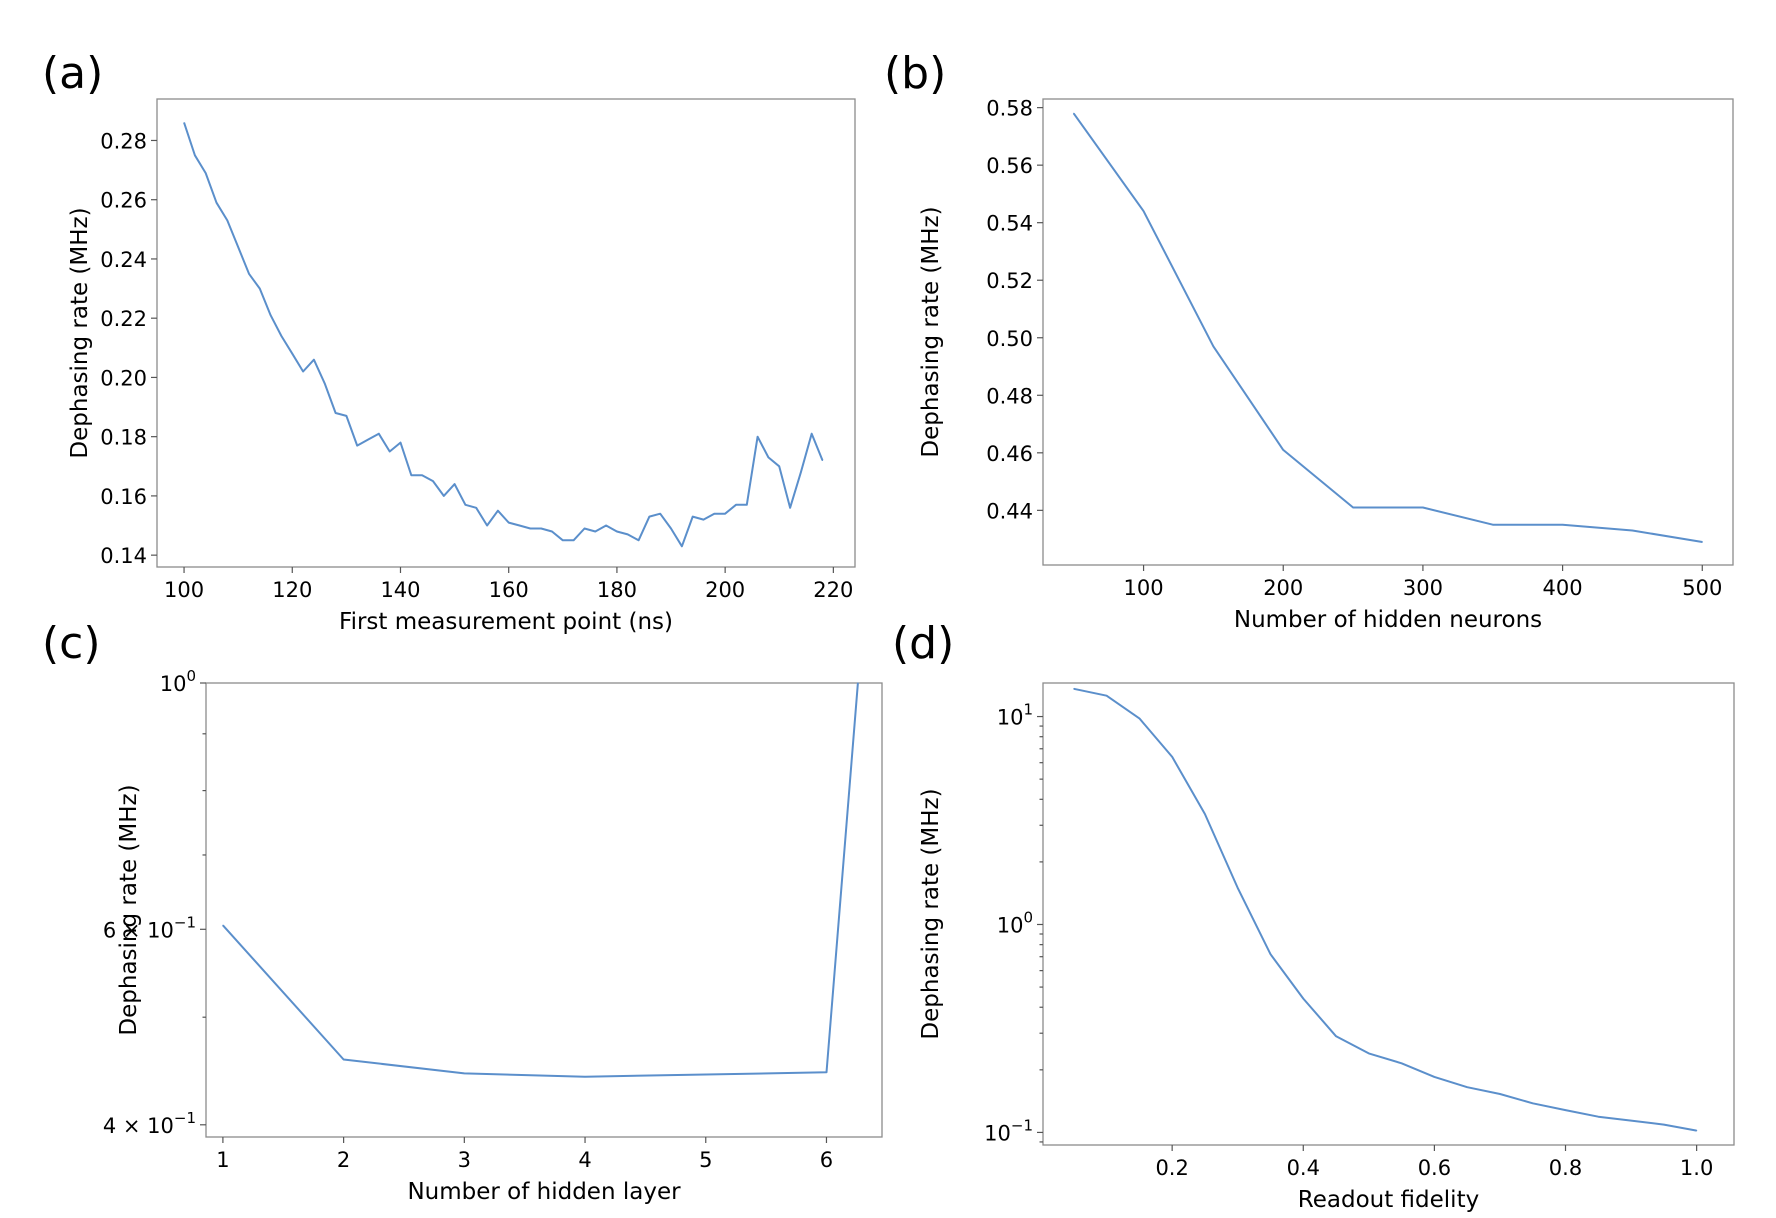 The image size is (1776, 1218). I want to click on x-axis-label: Number of hidden neurons, so click(1388, 620).